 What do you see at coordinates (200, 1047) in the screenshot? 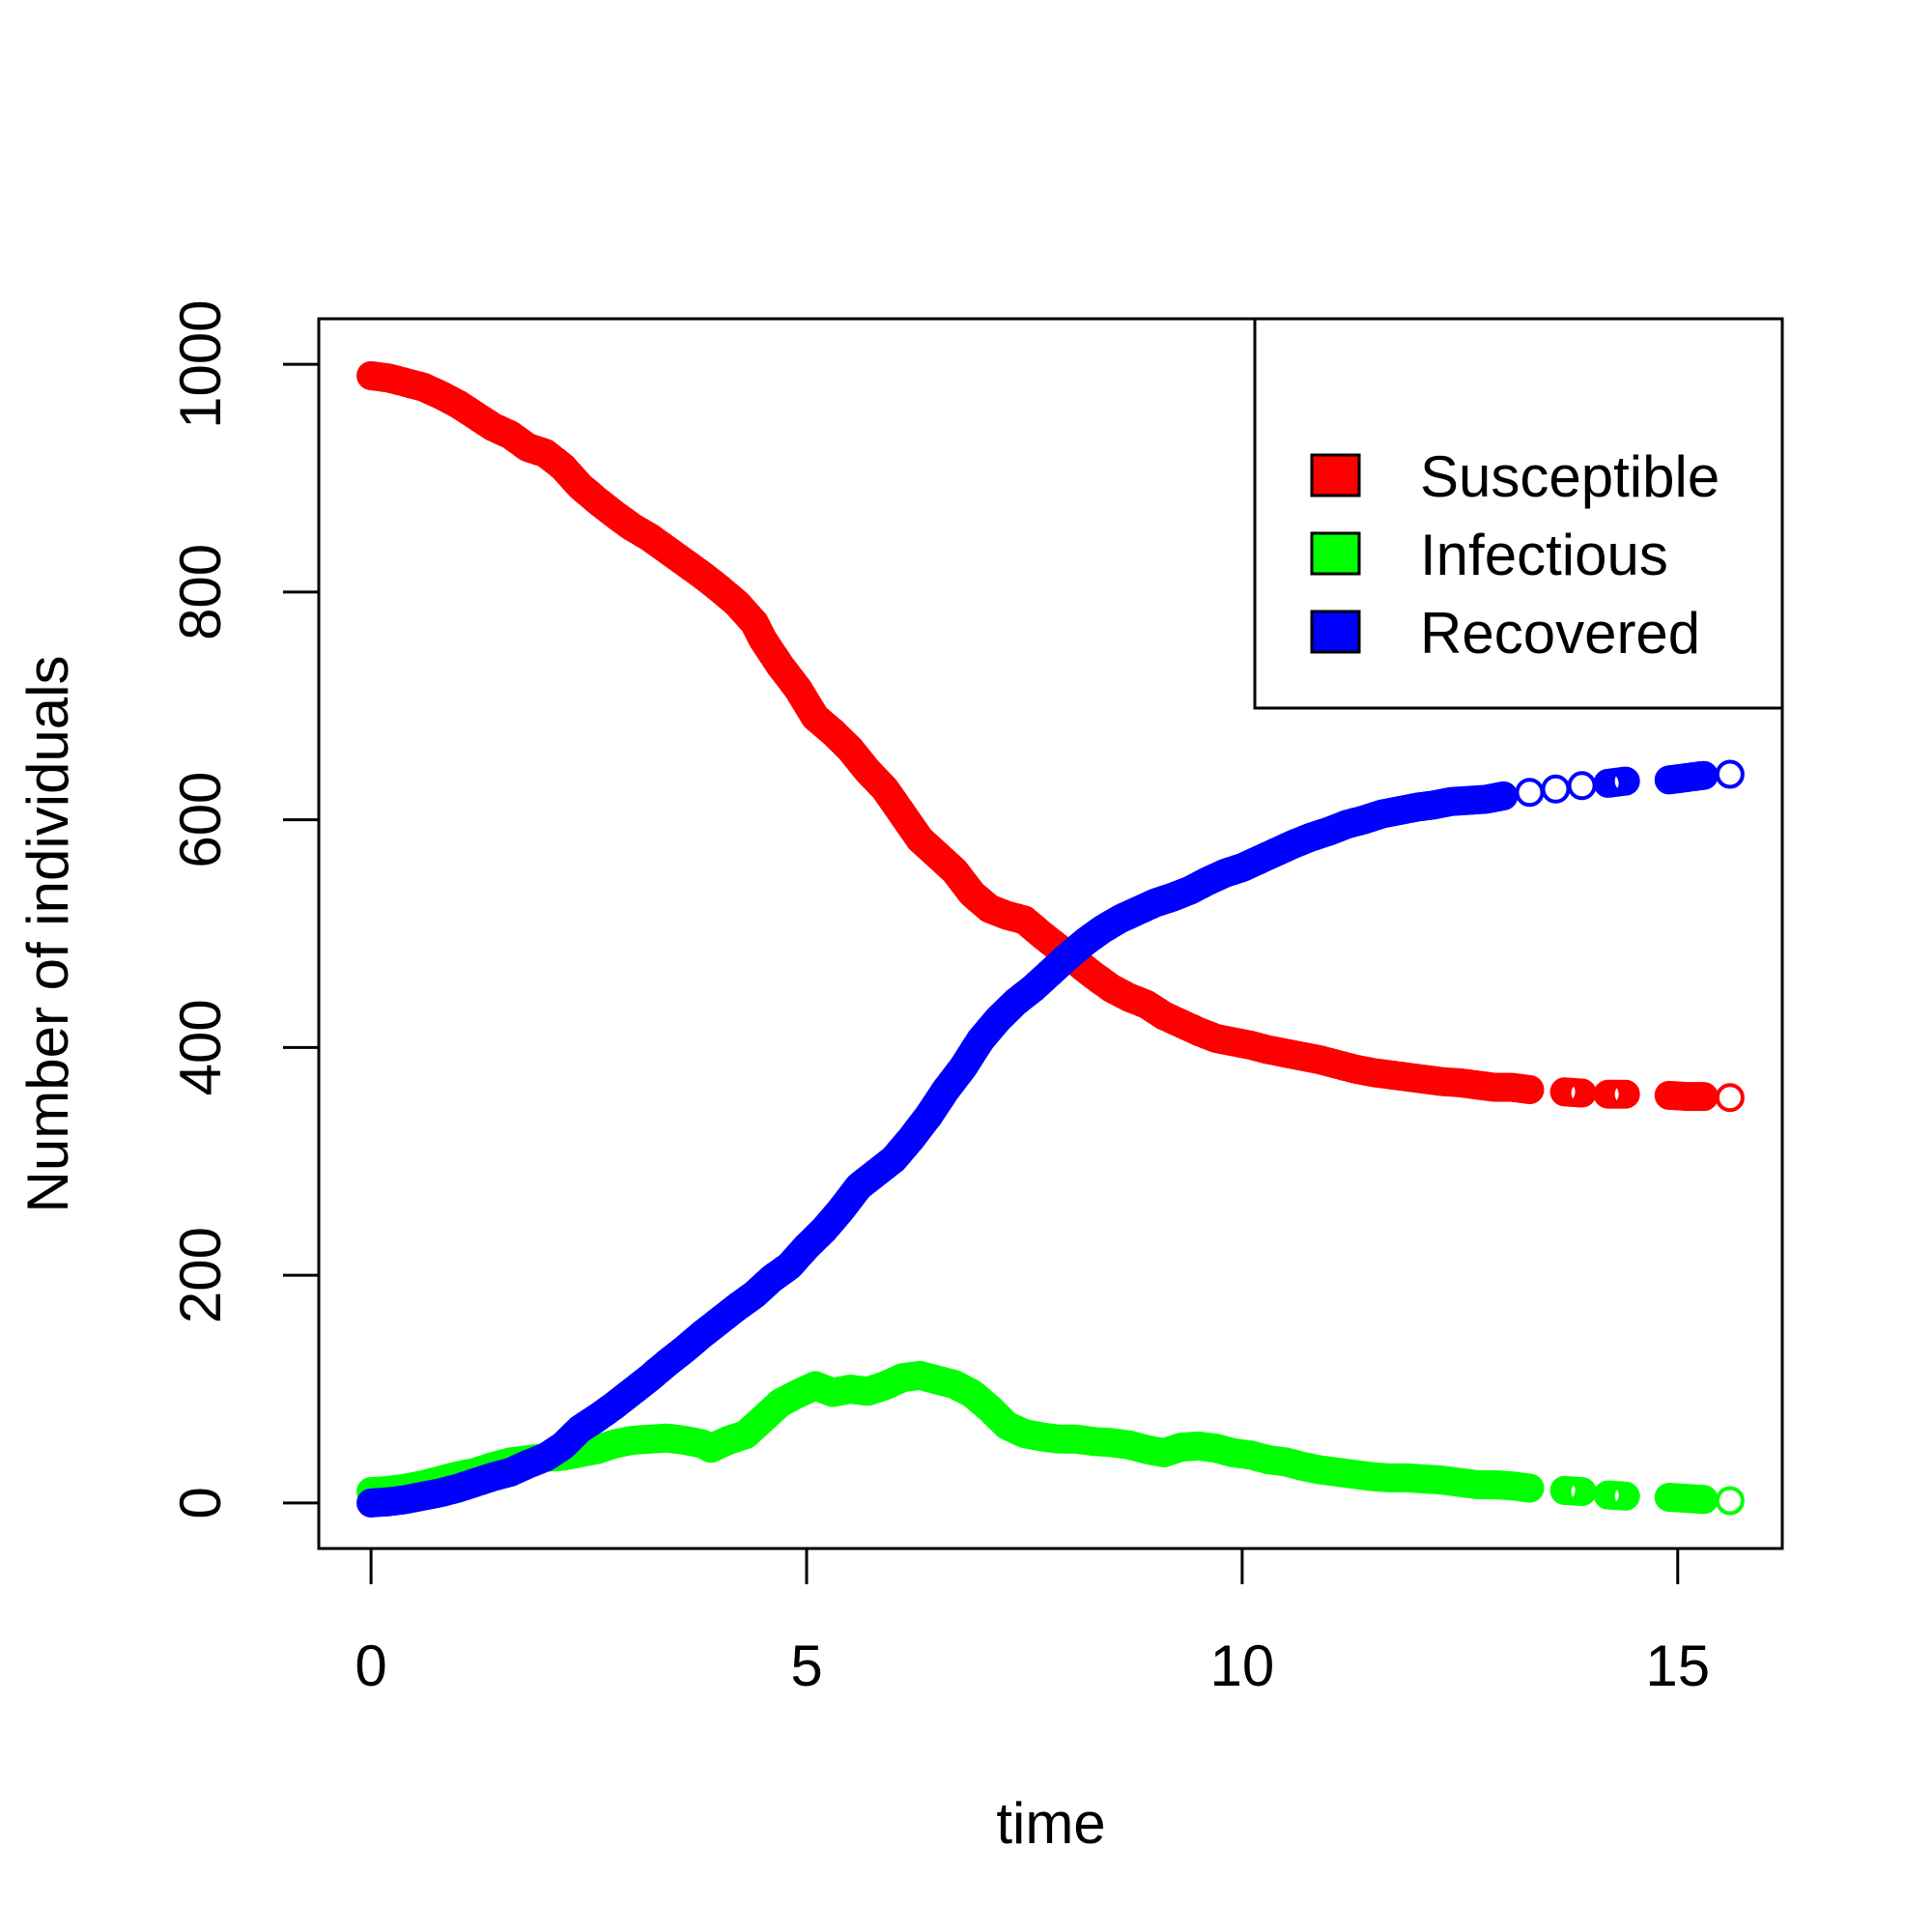
I see `y-tick-label: 400` at bounding box center [200, 1047].